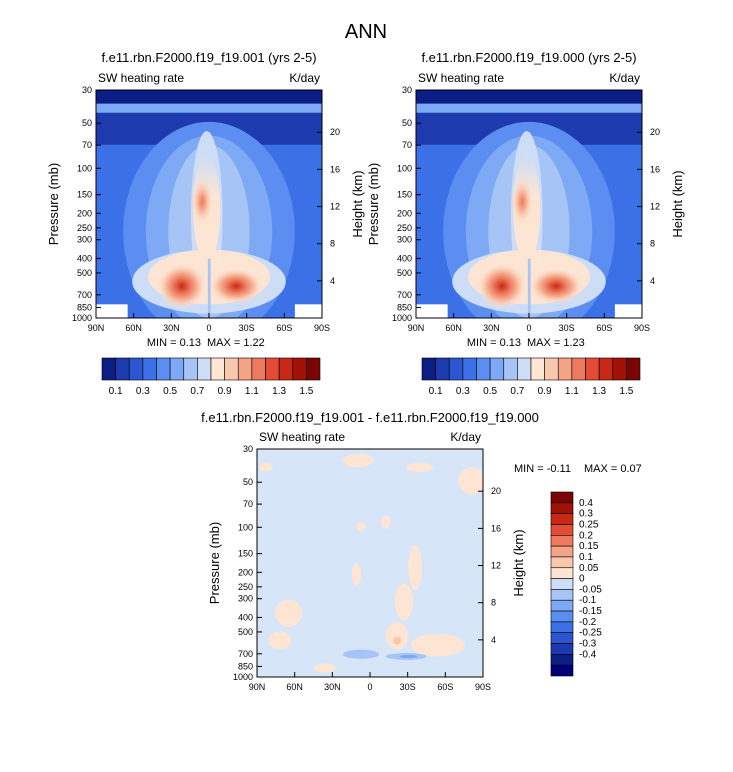 The height and width of the screenshot is (772, 733). Describe the element at coordinates (590, 611) in the screenshot. I see `colorbar-tick-label: -0.15` at that location.